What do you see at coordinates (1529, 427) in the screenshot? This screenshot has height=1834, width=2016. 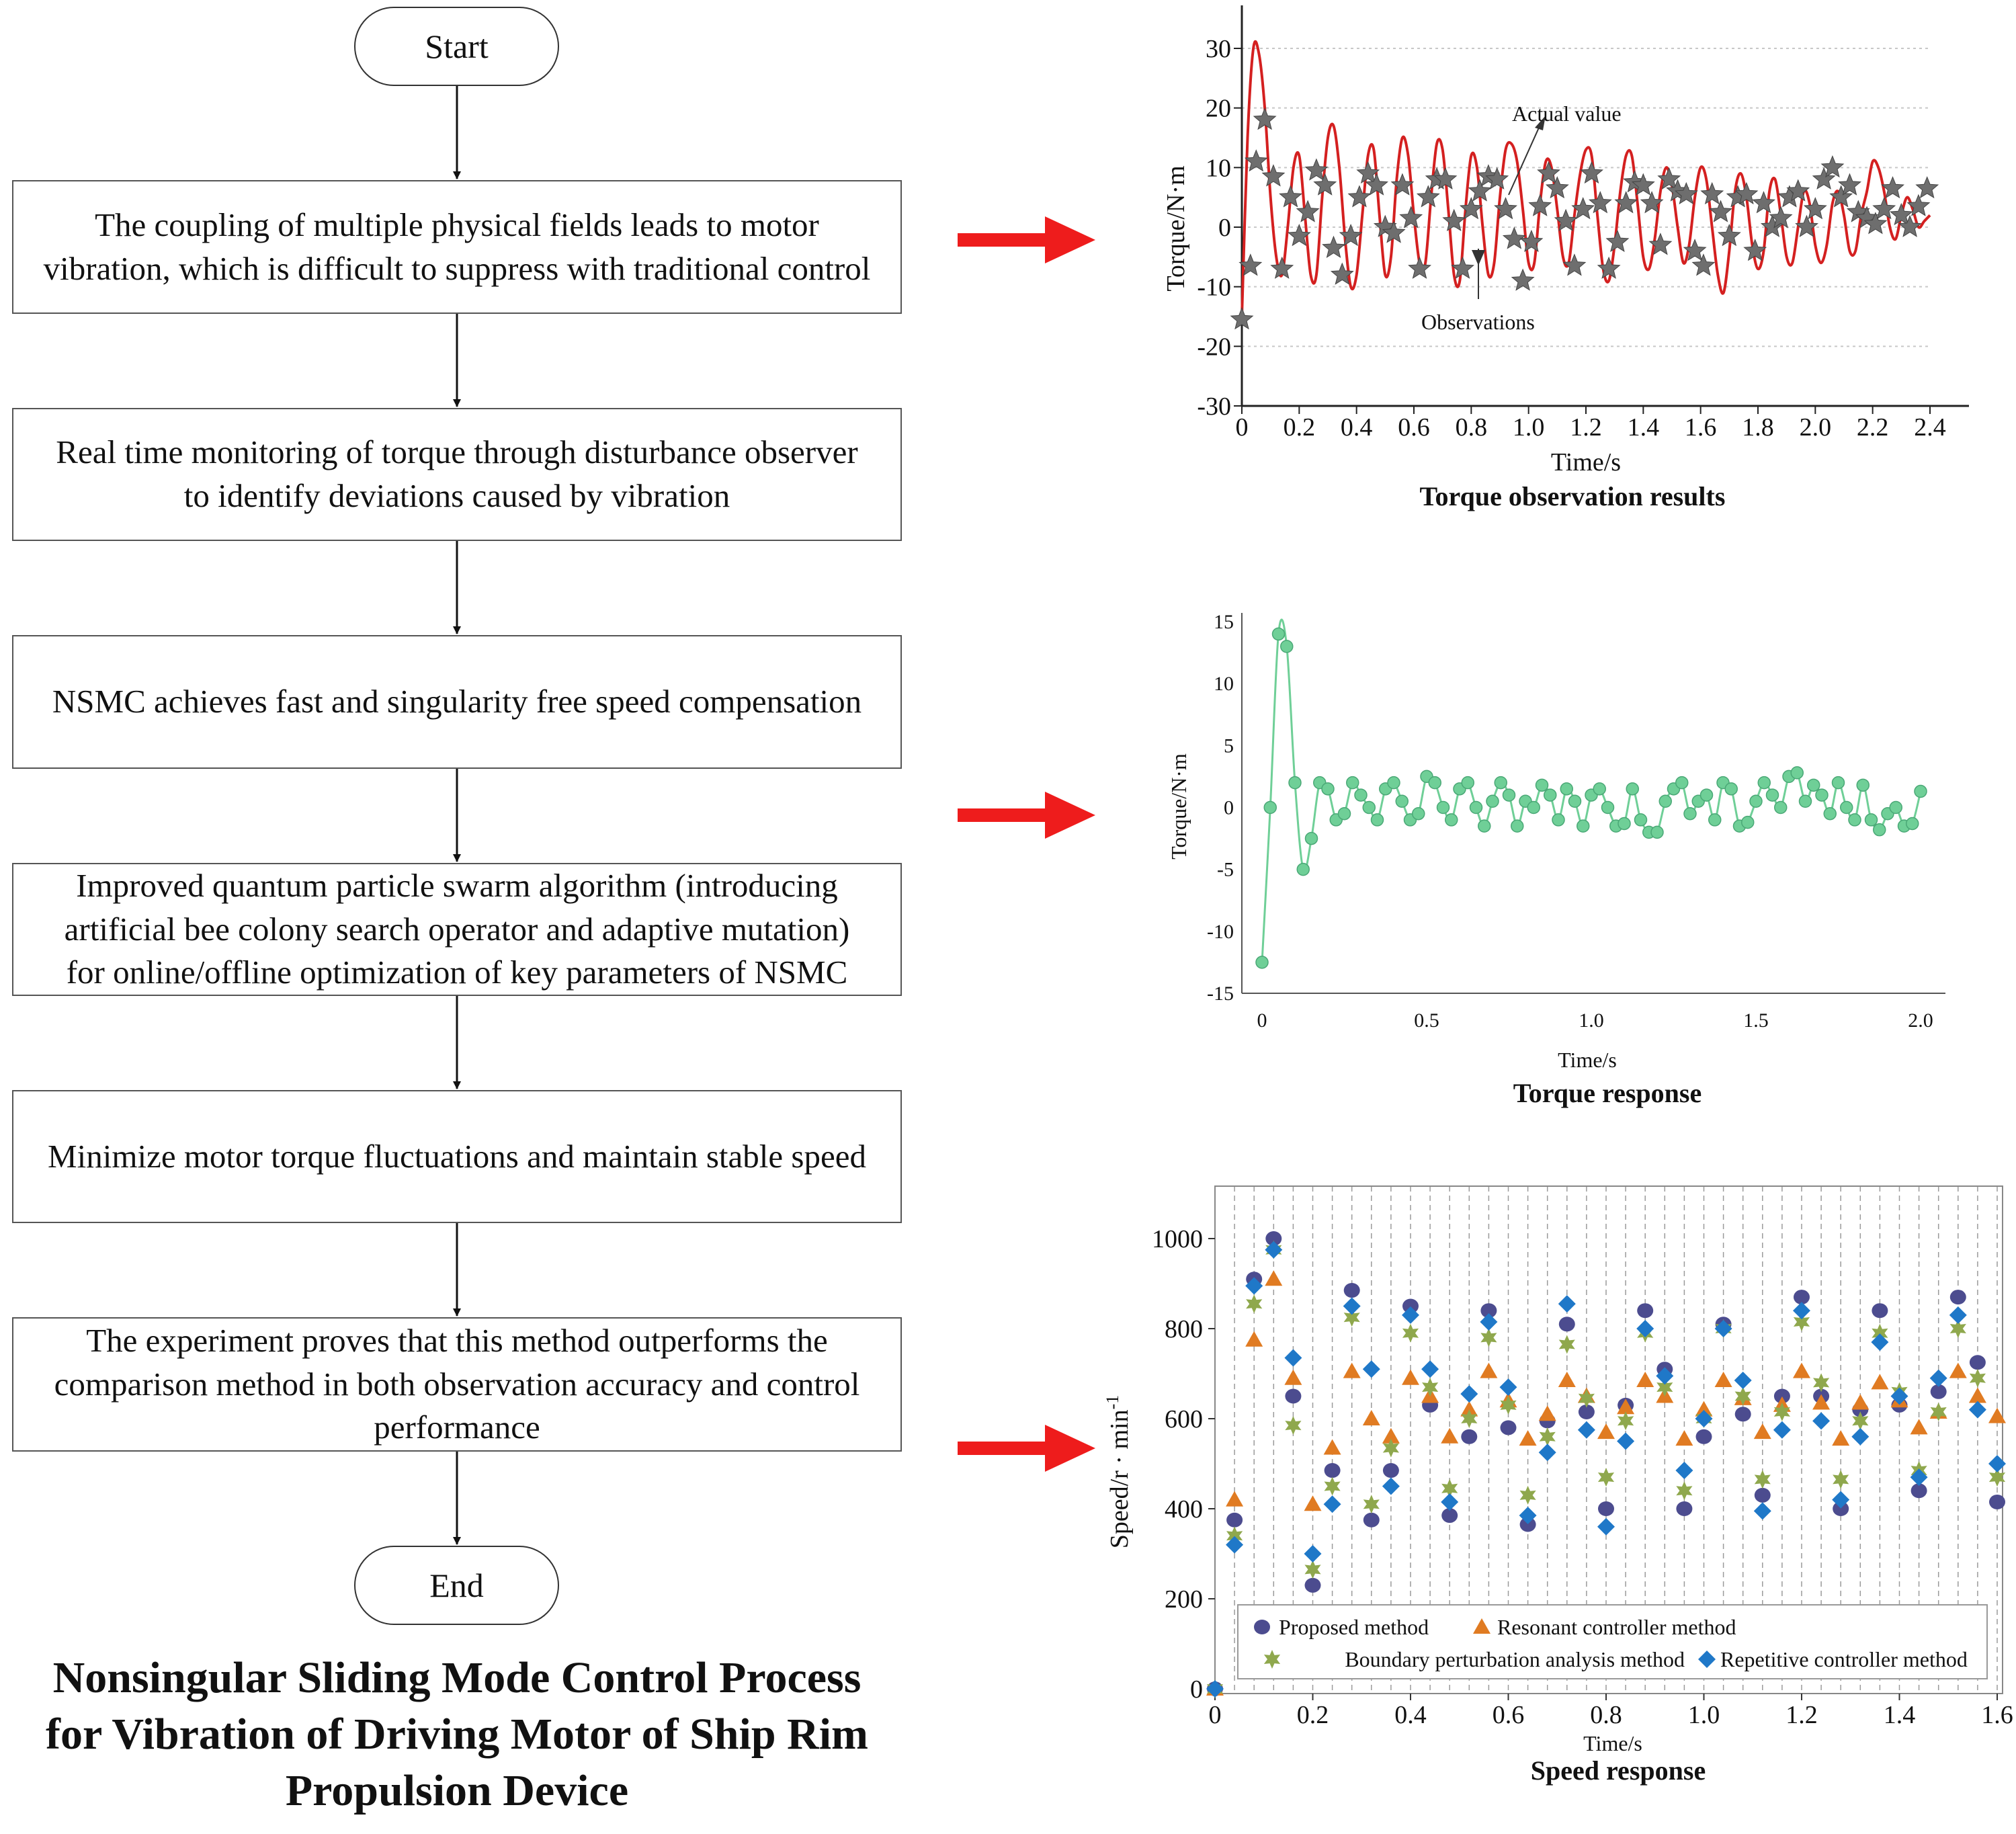 I see `x-tick-label: 1.0` at bounding box center [1529, 427].